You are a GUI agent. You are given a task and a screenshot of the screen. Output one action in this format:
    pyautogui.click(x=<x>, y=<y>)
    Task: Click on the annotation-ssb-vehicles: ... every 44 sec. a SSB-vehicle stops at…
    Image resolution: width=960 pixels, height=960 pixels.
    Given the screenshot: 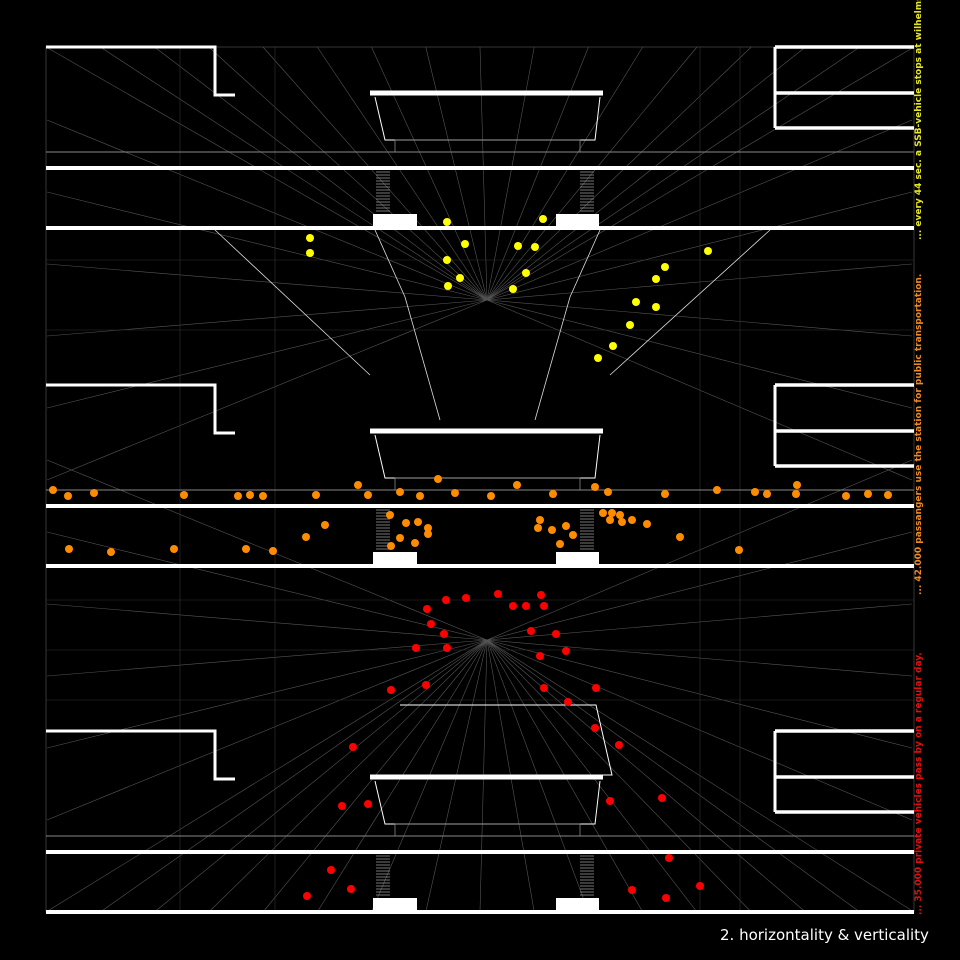 What is the action you would take?
    pyautogui.click(x=919, y=120)
    